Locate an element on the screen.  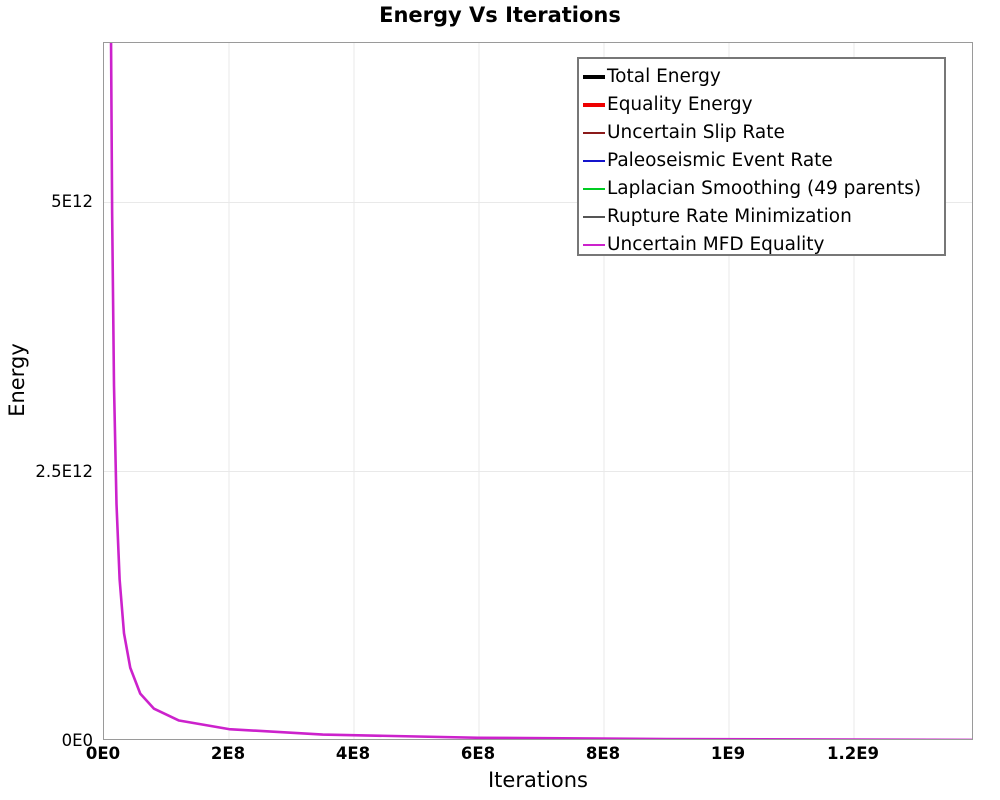
legend-item: Laplacian Smoothing (49 parents) is located at coordinates (763, 189).